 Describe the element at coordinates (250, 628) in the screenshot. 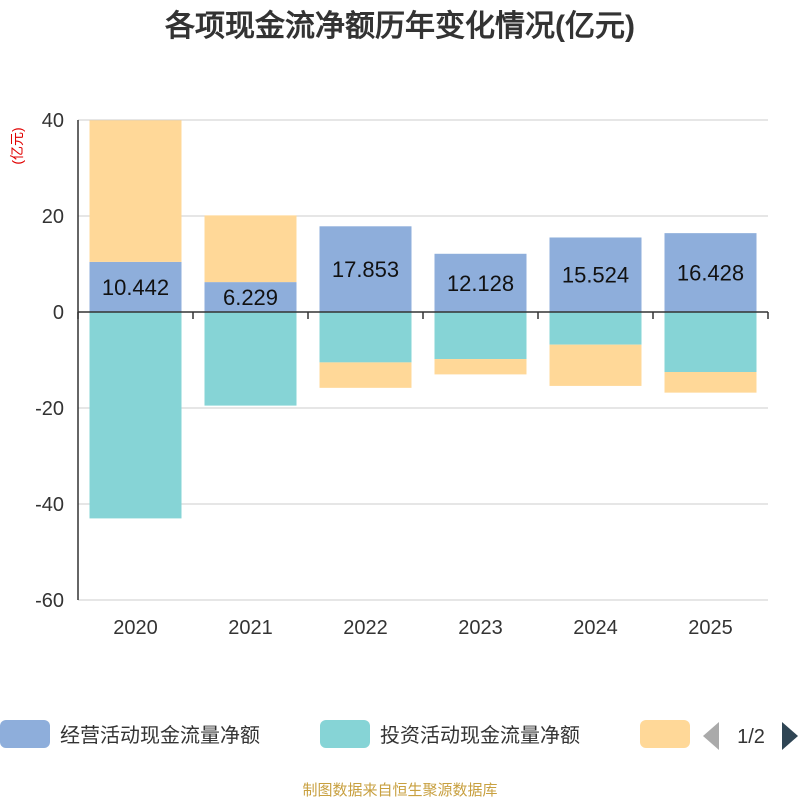

I see `x-tick-label: 2021` at that location.